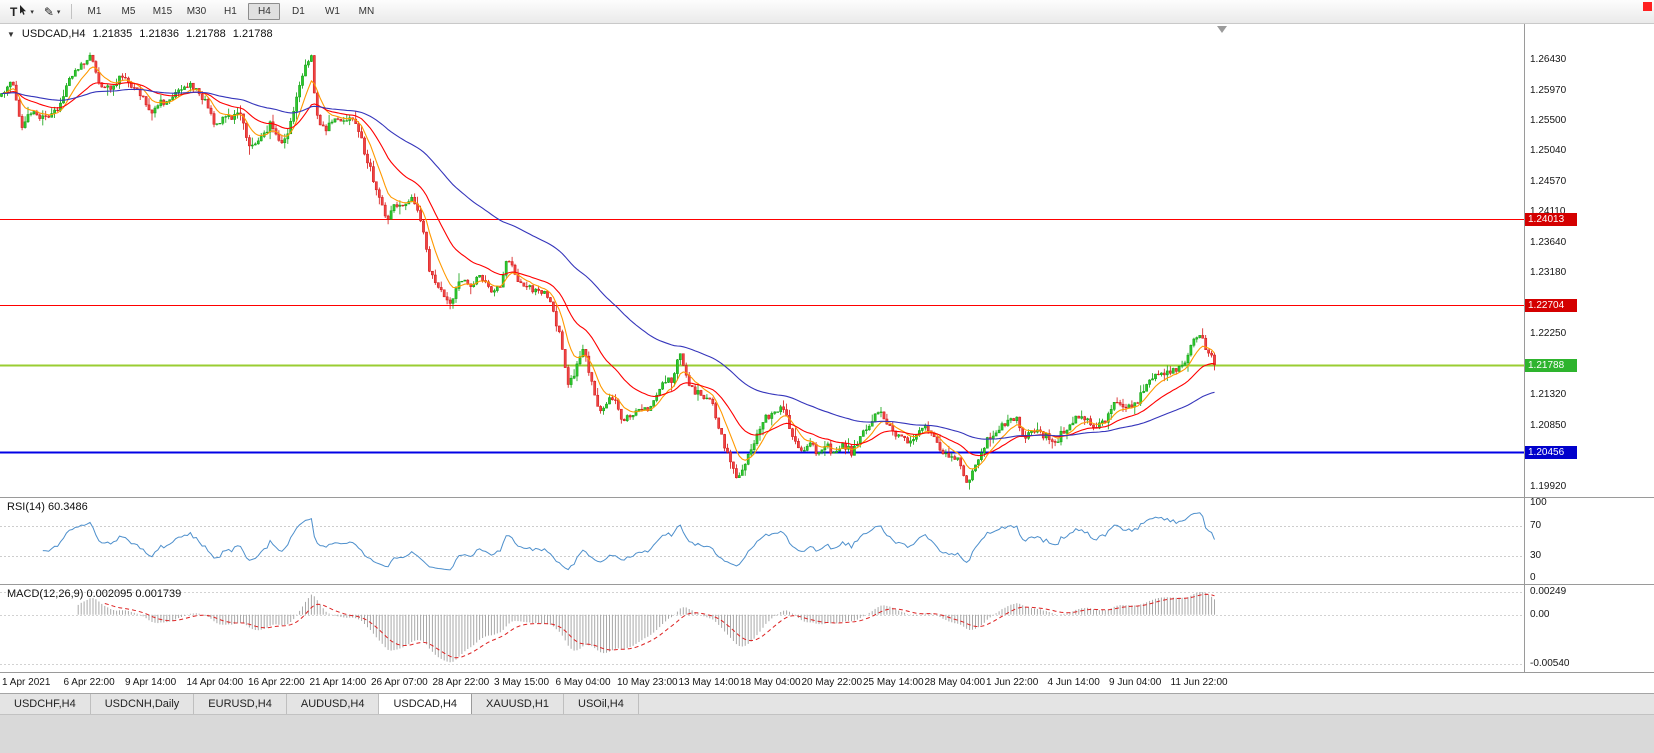 The image size is (1654, 753). I want to click on price-level-tag: 1.22704, so click(1551, 305).